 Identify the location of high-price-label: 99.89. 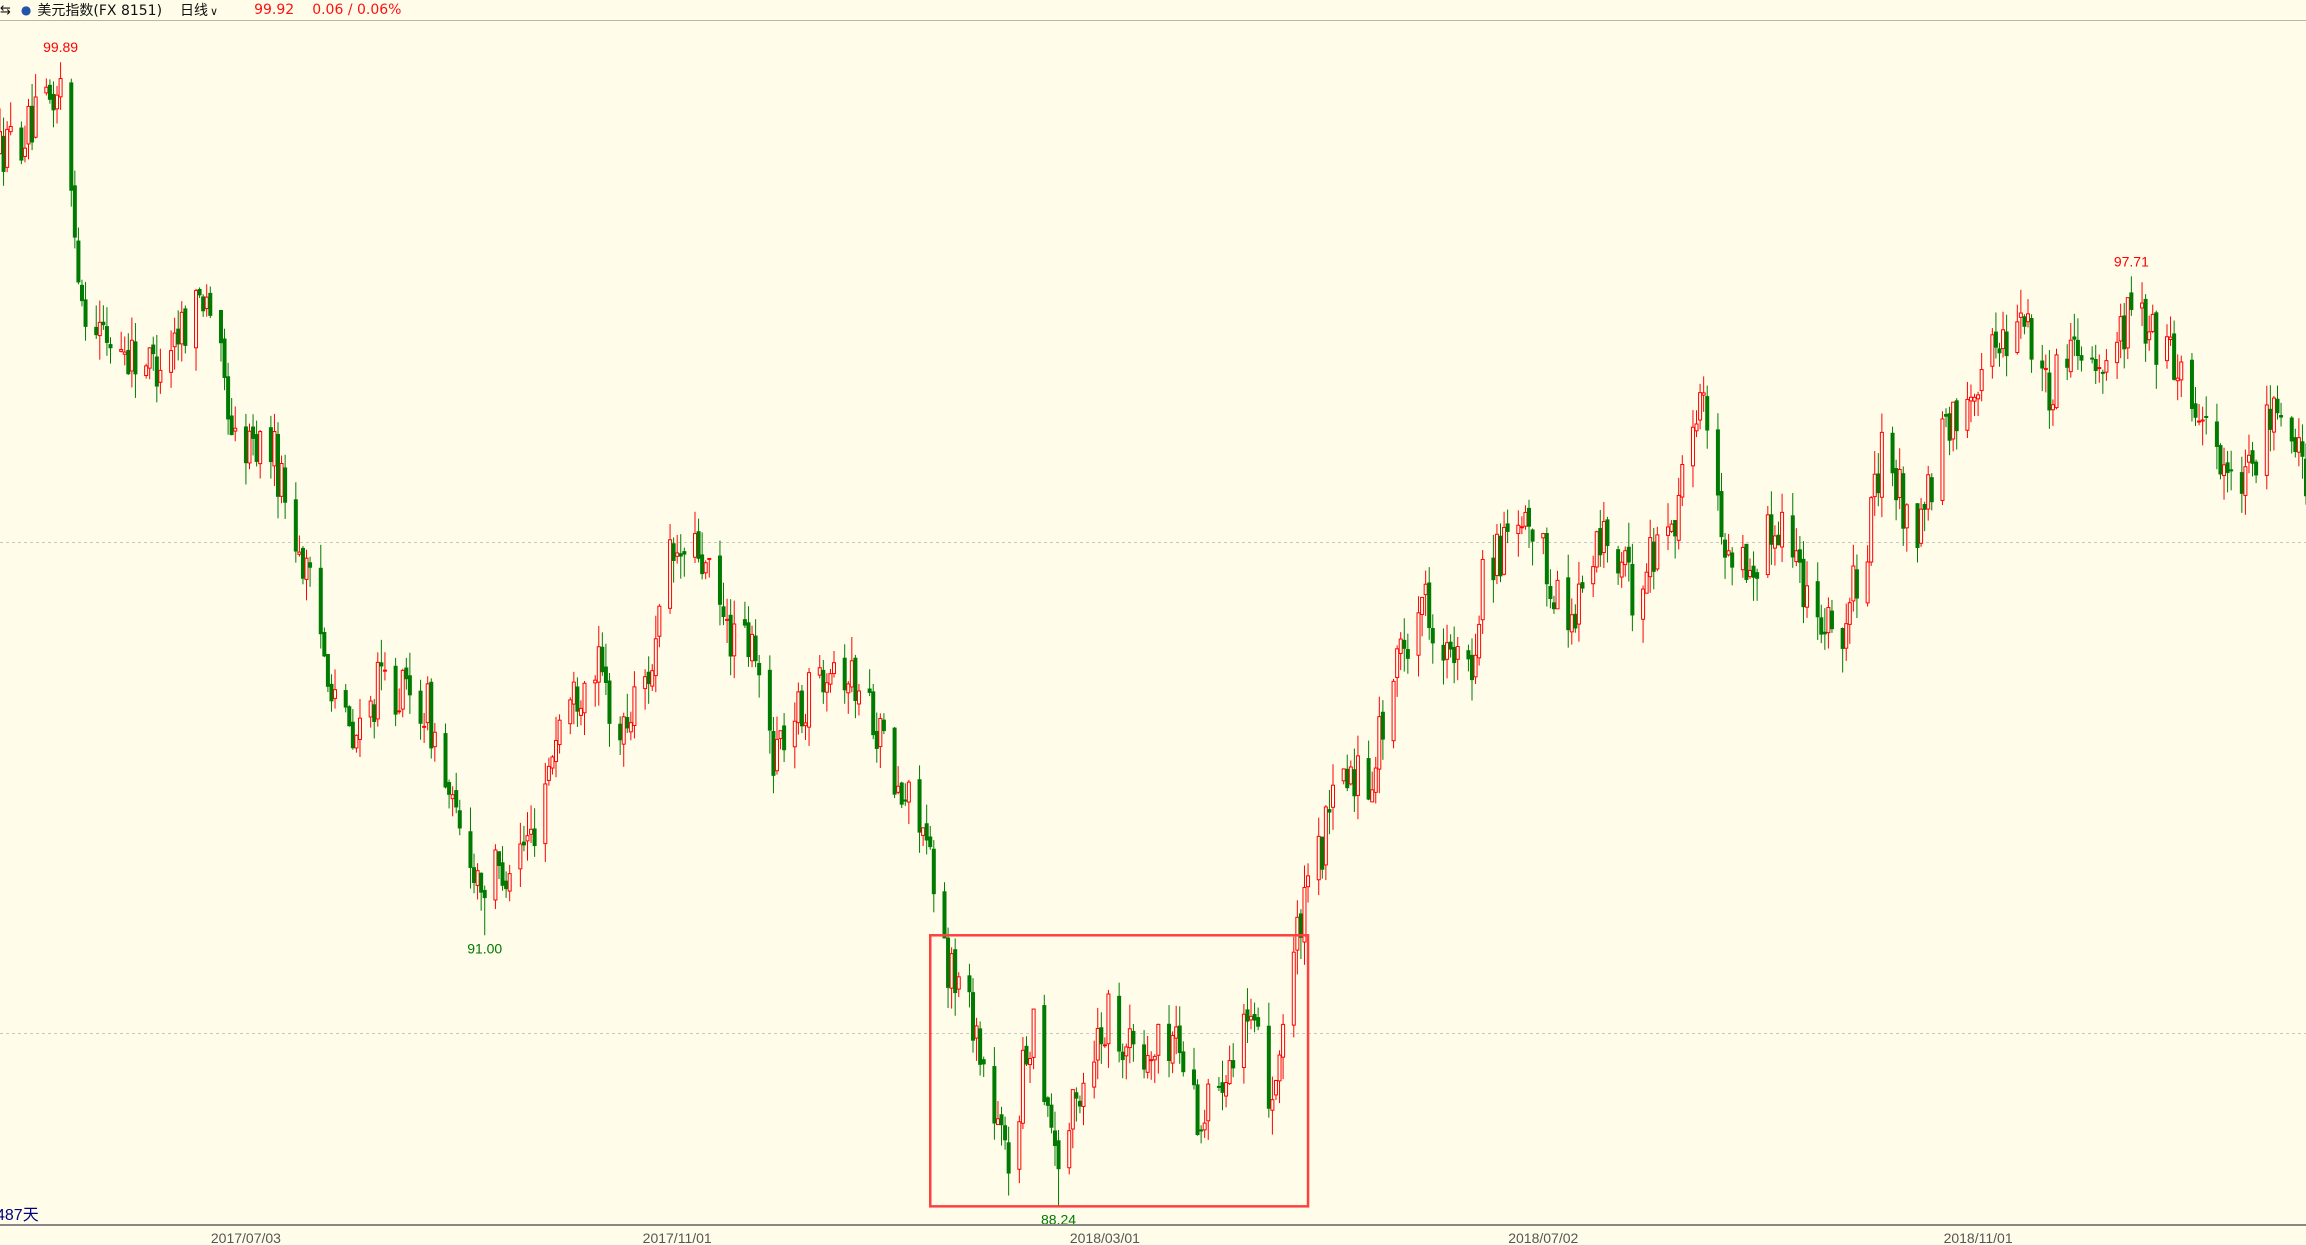
(60, 47).